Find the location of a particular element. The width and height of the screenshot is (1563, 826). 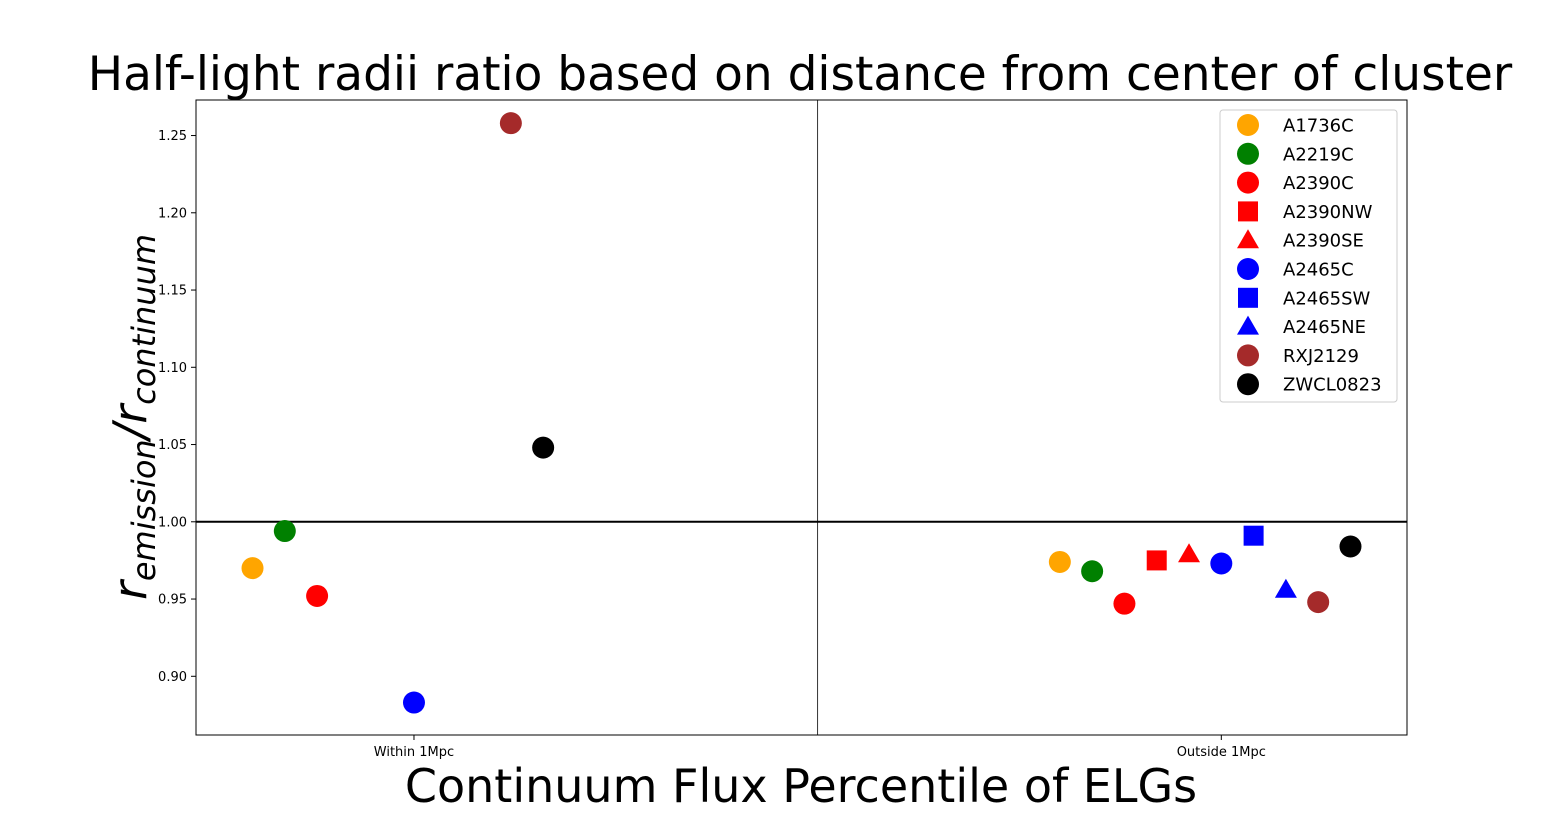

legend-box is located at coordinates (1308, 256).